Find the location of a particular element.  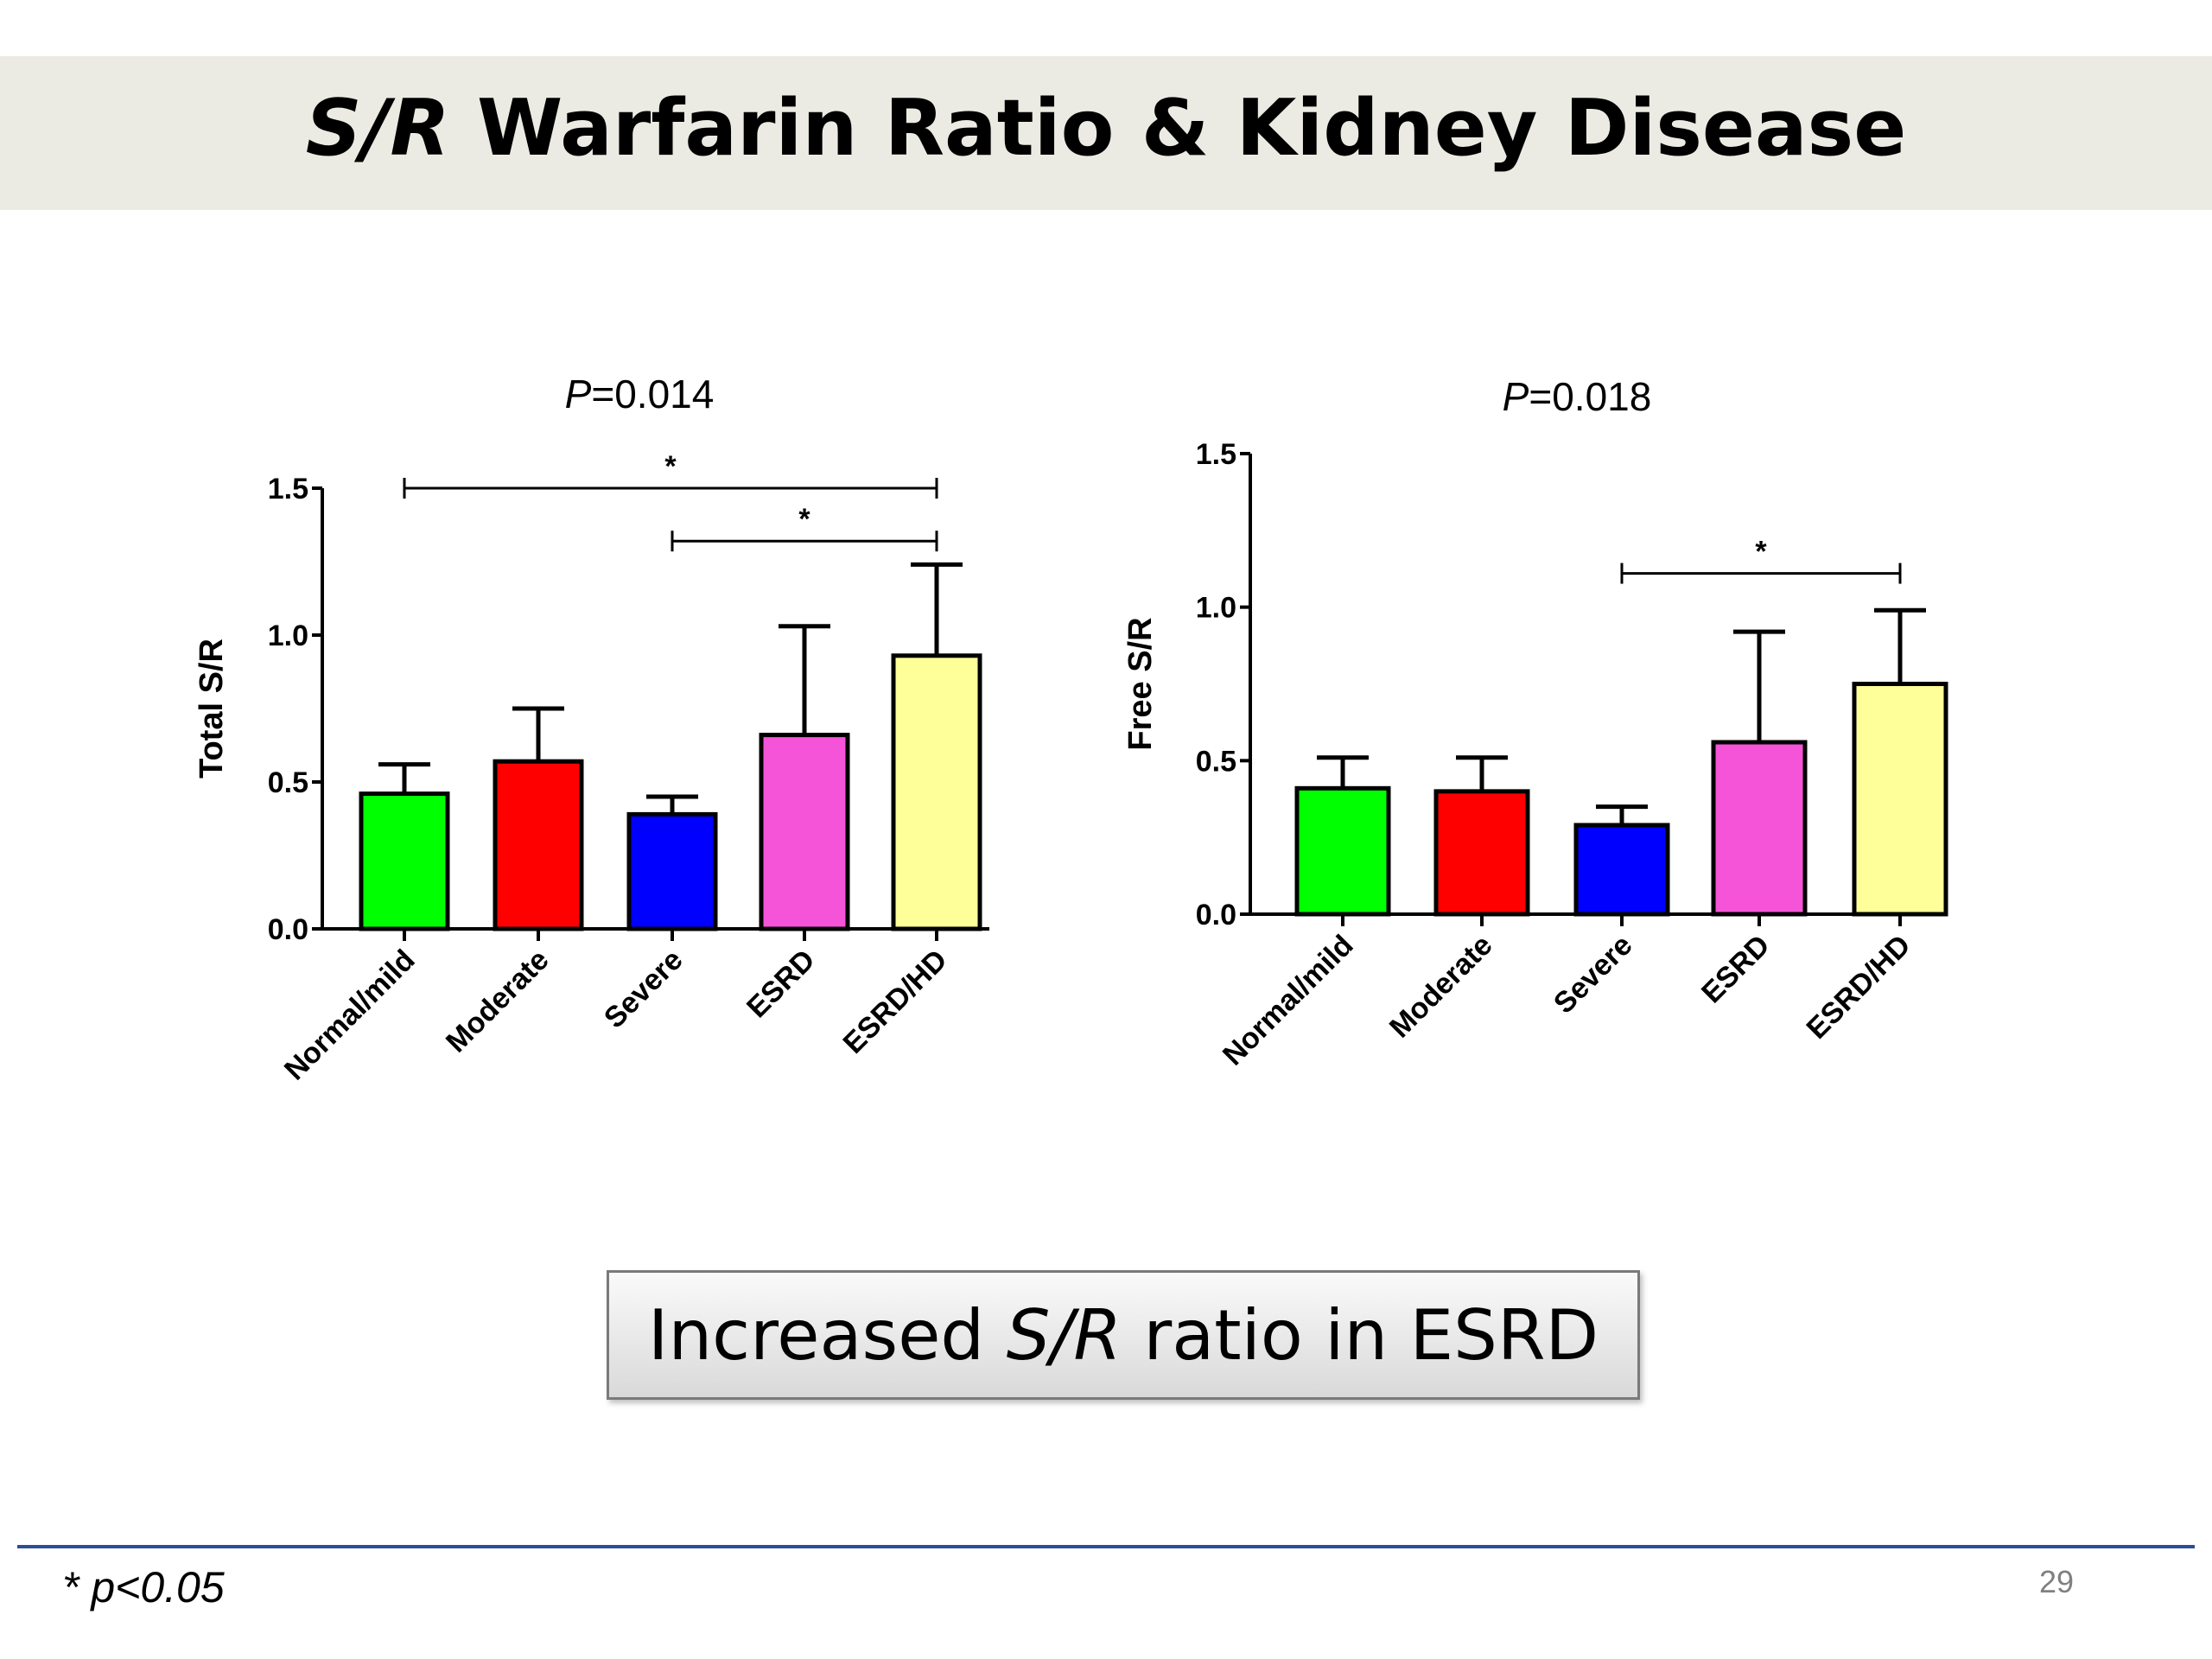

chart-title-value: =0.014 is located at coordinates (652, 394).